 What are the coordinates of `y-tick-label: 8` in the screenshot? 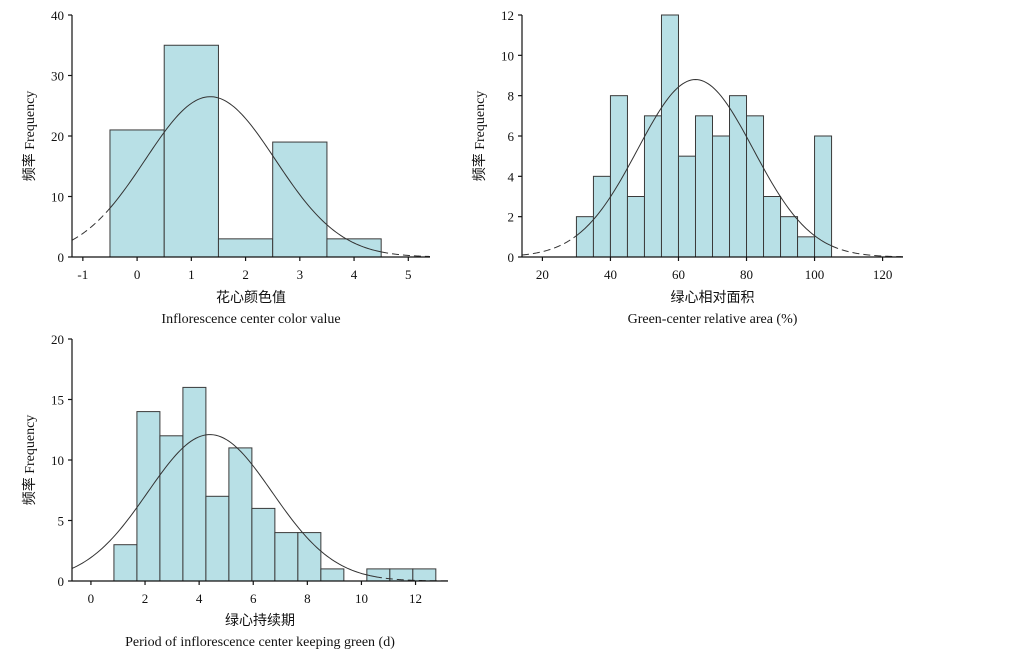 It's located at (511, 96).